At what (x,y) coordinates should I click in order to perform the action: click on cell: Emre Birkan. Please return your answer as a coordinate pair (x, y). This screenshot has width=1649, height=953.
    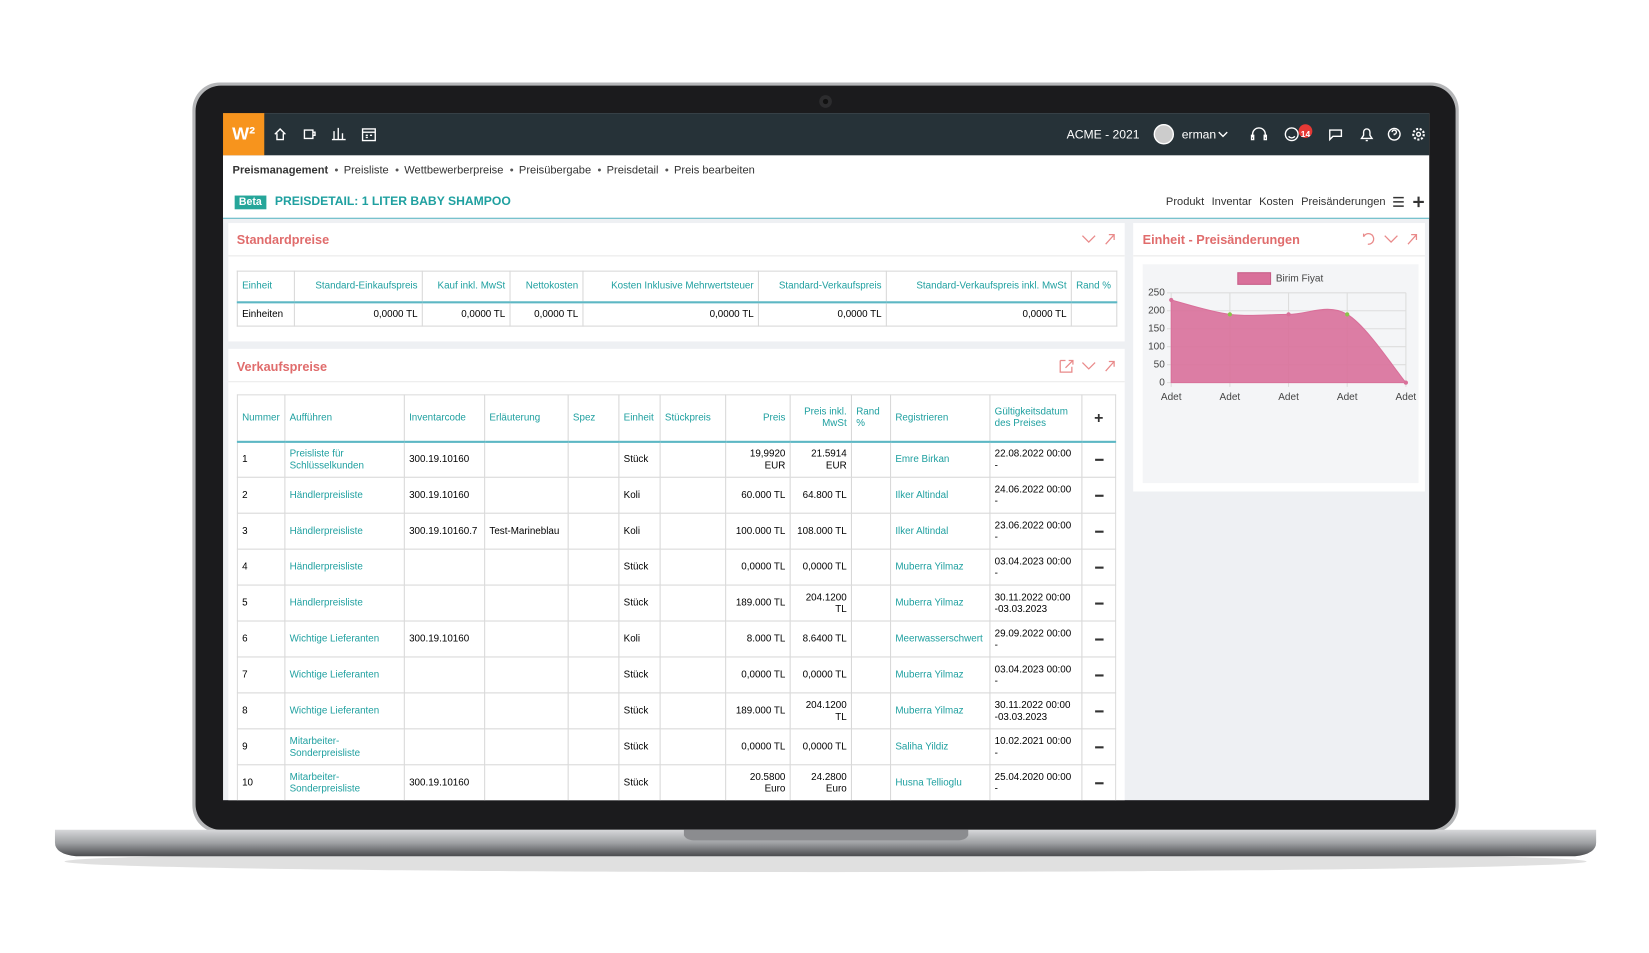
    Looking at the image, I should click on (940, 459).